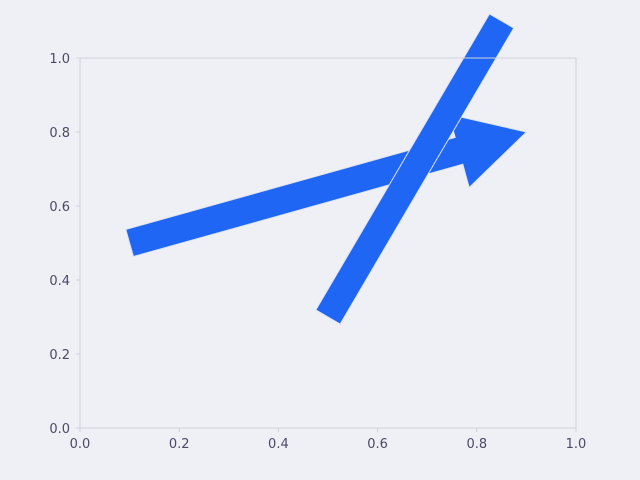  I want to click on y-tick-label: 0.4, so click(59, 281).